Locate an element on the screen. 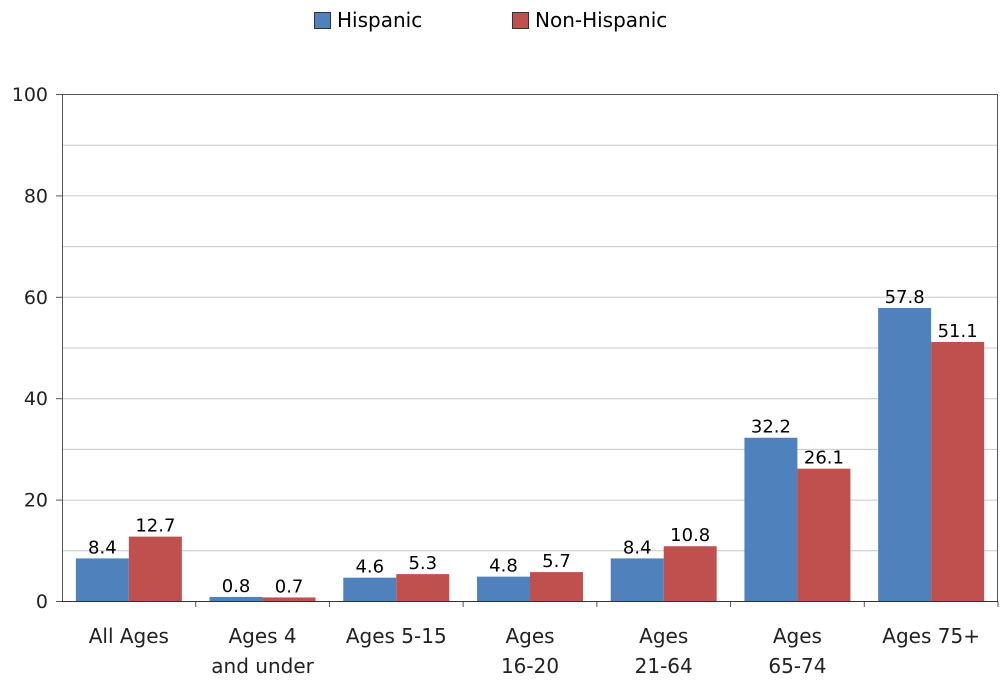  data-label: 0.8 is located at coordinates (236, 586).